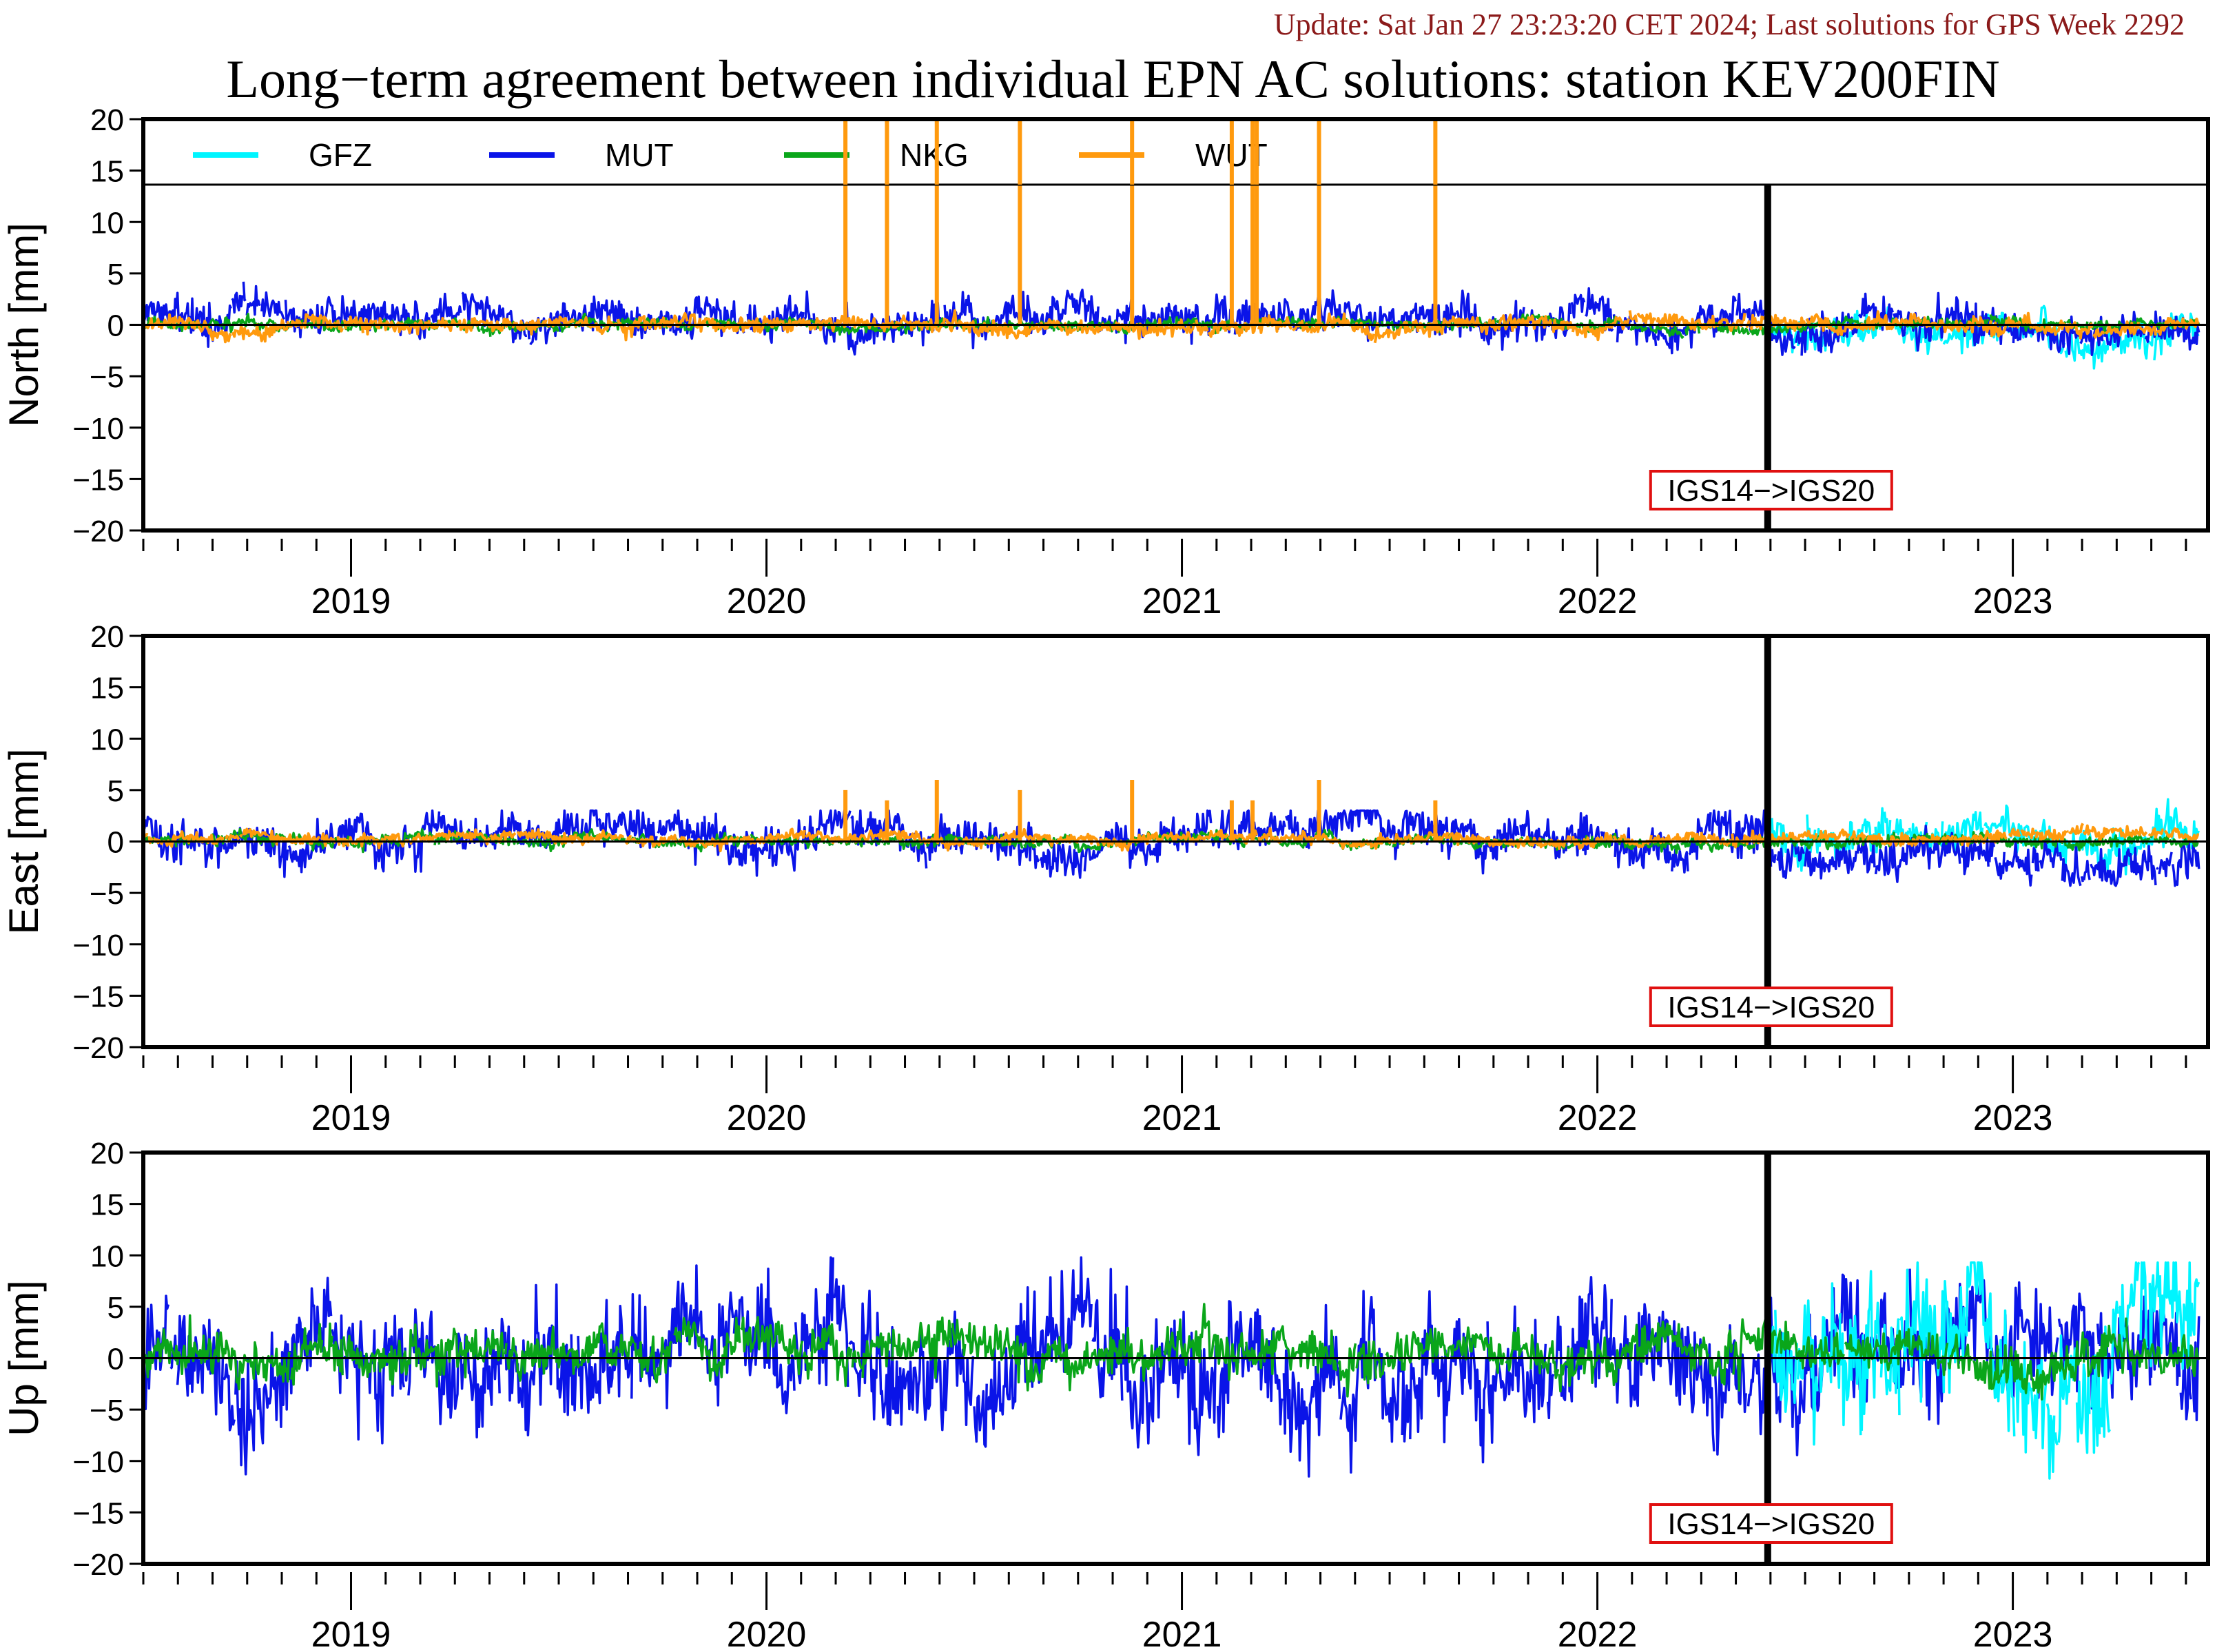  What do you see at coordinates (24, 1358) in the screenshot?
I see `y-axis-label: Up [mm]` at bounding box center [24, 1358].